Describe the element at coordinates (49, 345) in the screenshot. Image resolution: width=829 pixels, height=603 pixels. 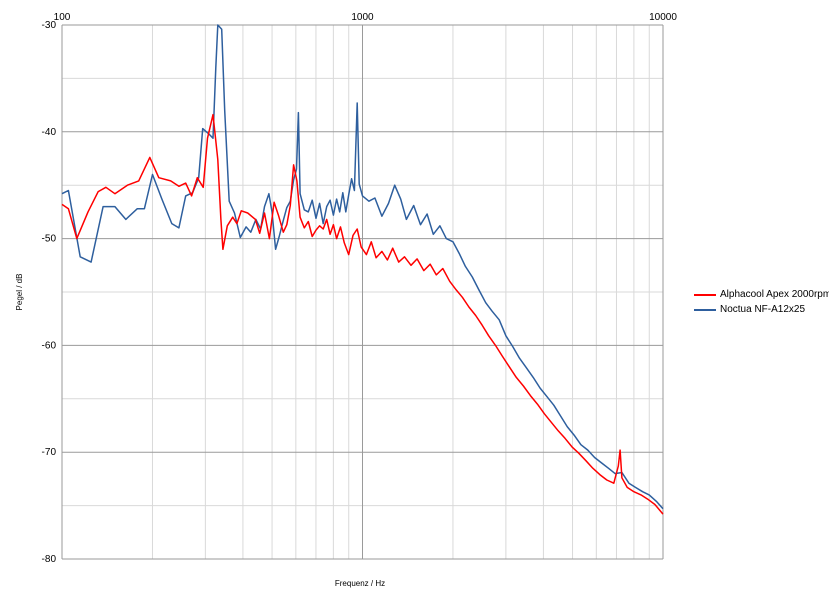
I see `y-tick-label: -60` at that location.